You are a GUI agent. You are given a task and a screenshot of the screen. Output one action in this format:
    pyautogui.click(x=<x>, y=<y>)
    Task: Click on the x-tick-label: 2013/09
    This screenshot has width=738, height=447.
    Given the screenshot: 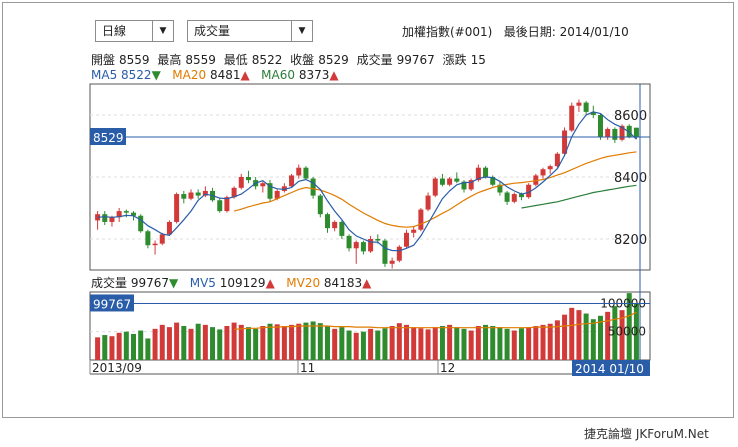 What is the action you would take?
    pyautogui.click(x=117, y=368)
    